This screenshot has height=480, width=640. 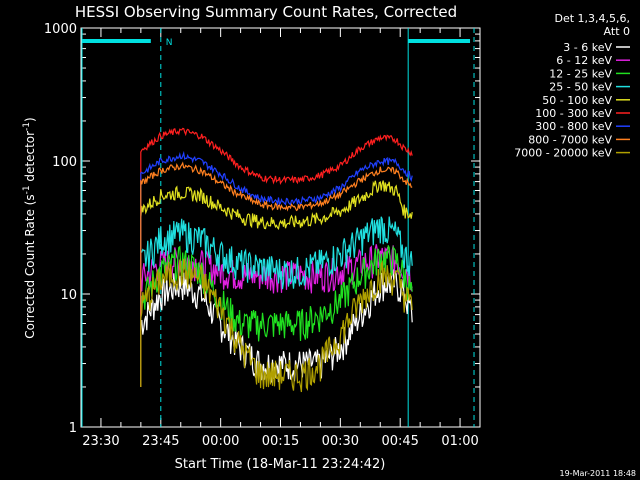 I want to click on x-axis-label: Start Time (18-Mar-11 23:24:42), so click(x=280, y=464).